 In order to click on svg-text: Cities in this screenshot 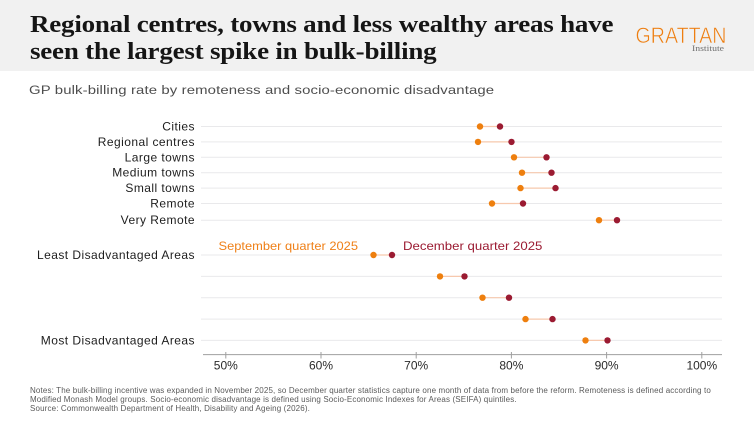, I will do `click(178, 127)`.